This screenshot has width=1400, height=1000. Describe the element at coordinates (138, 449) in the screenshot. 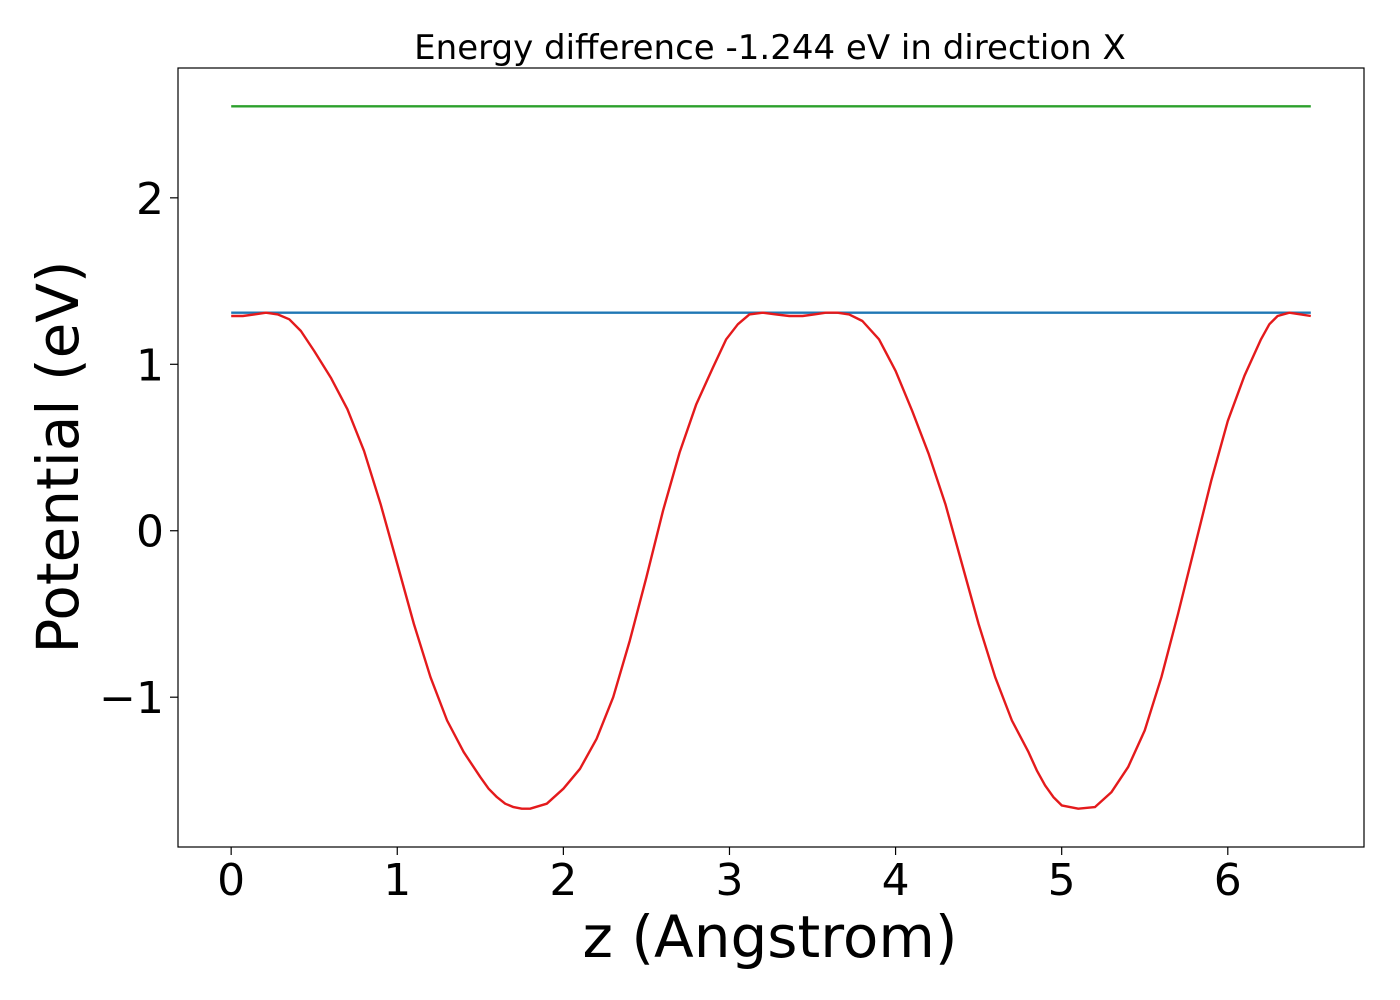

I see `y-axis: −1 0 1 2` at that location.